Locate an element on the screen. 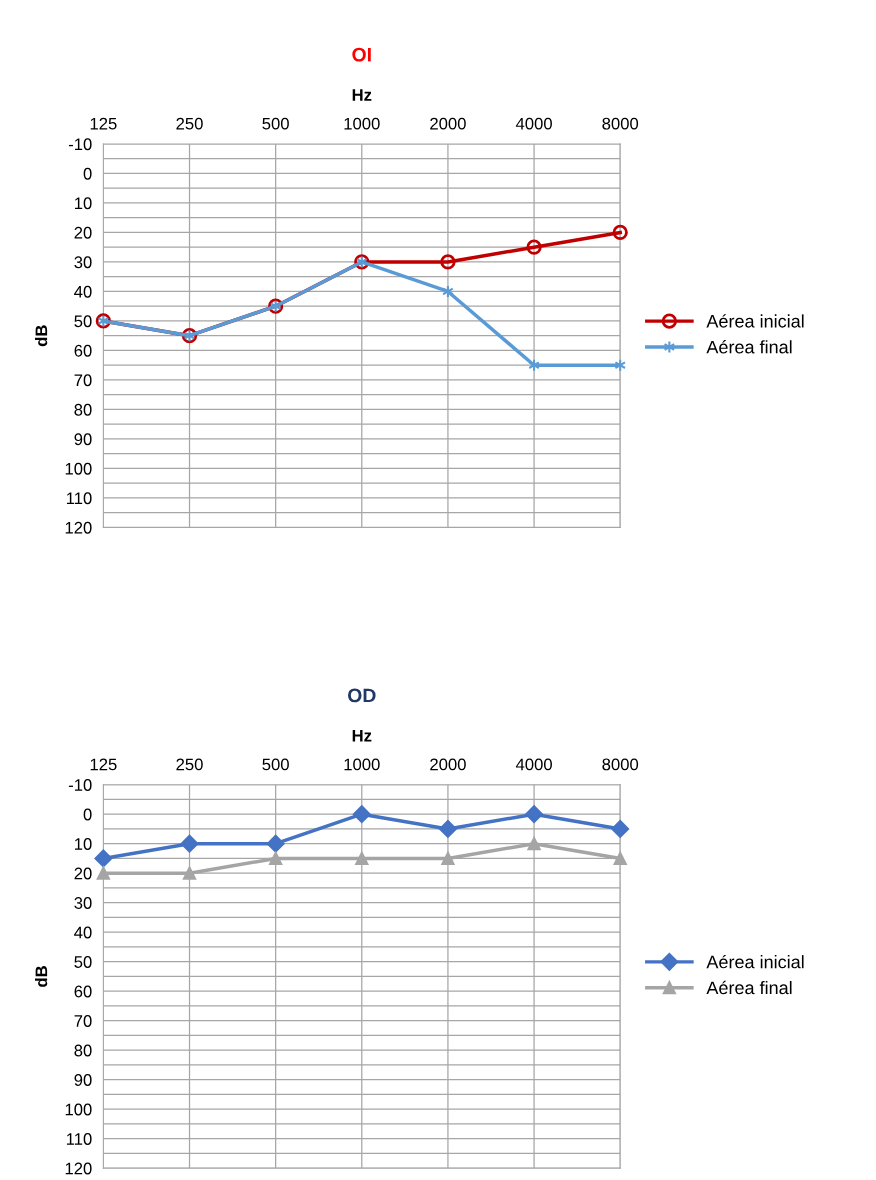  chart-title: OI is located at coordinates (361, 54).